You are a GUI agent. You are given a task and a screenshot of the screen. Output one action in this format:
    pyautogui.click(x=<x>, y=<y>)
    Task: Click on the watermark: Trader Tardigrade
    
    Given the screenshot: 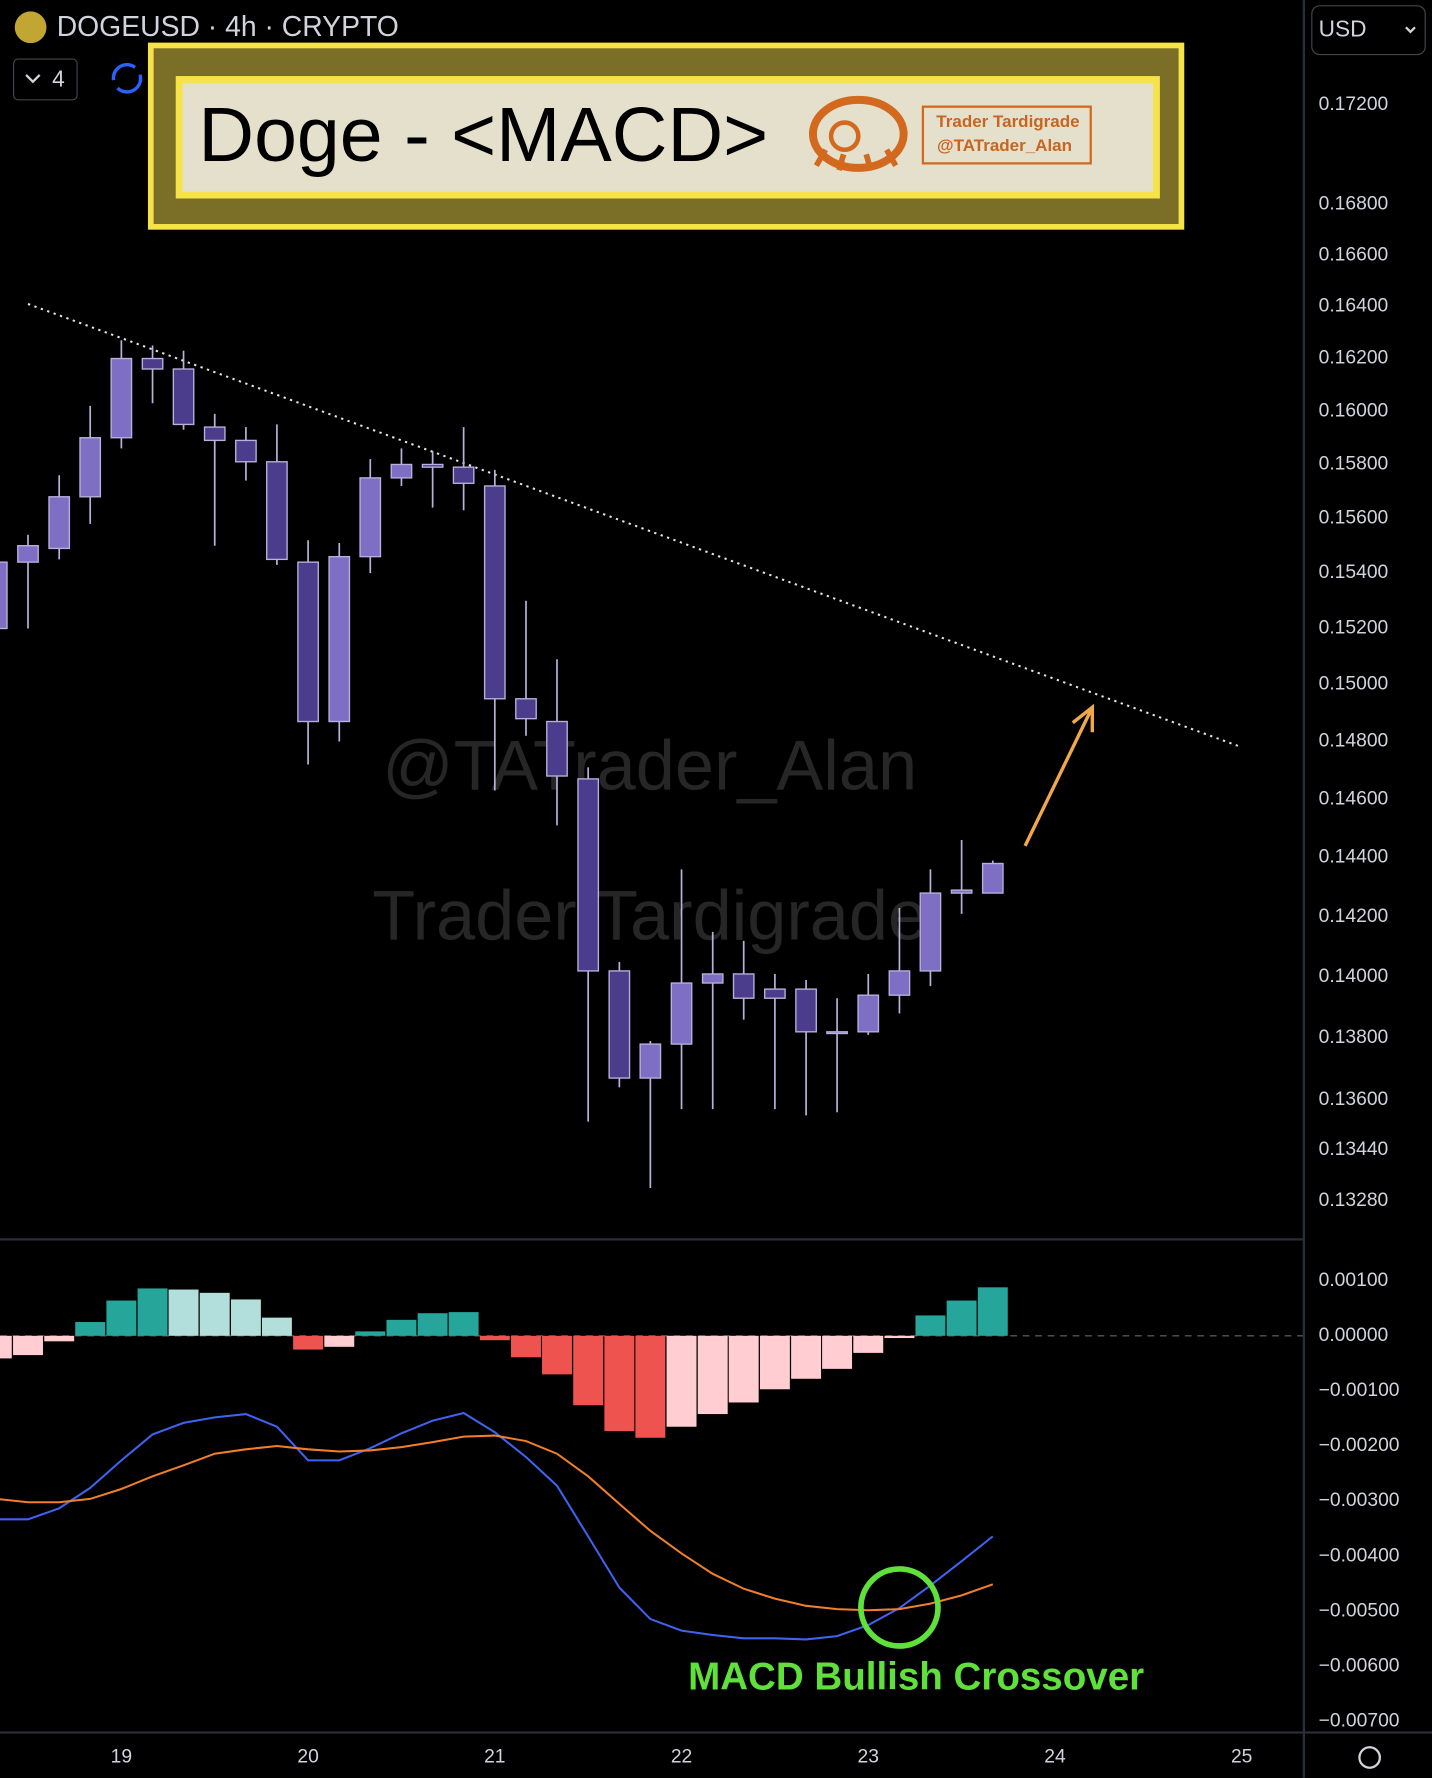 What is the action you would take?
    pyautogui.click(x=649, y=914)
    